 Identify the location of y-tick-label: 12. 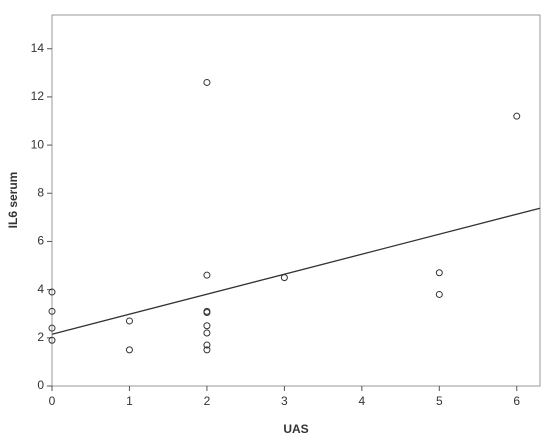
(38, 96).